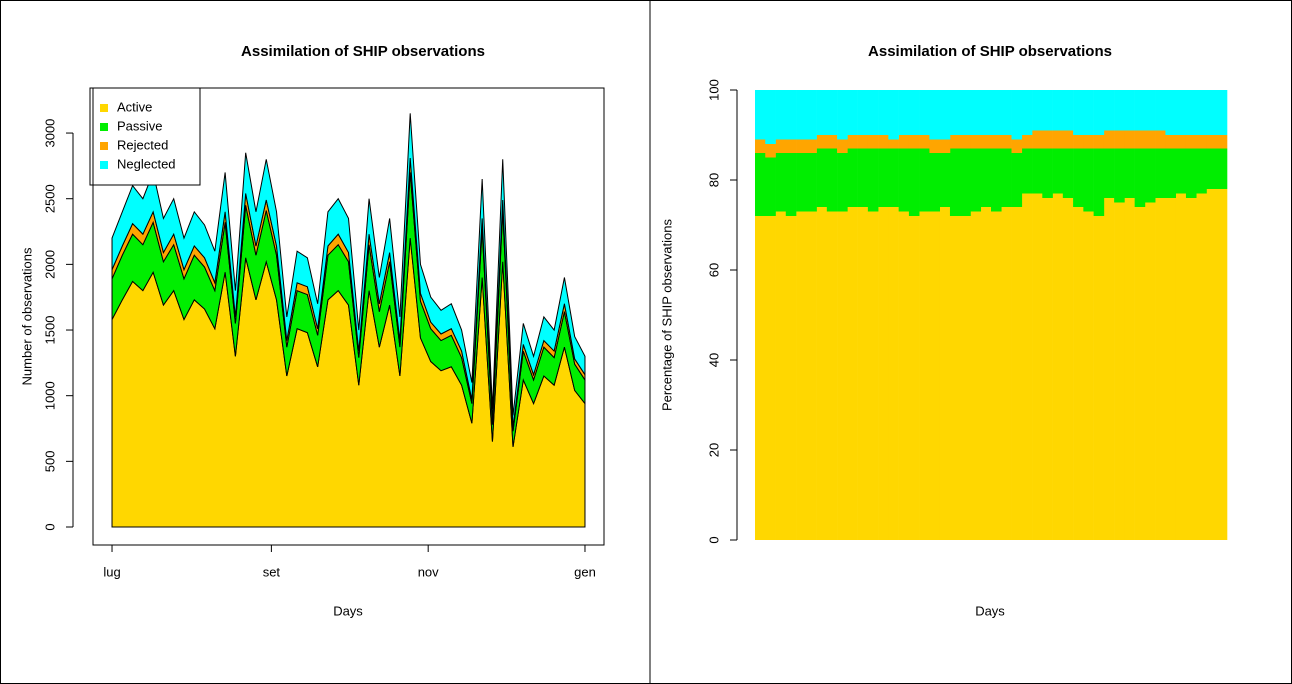  I want to click on legend-label: Passive, so click(140, 125).